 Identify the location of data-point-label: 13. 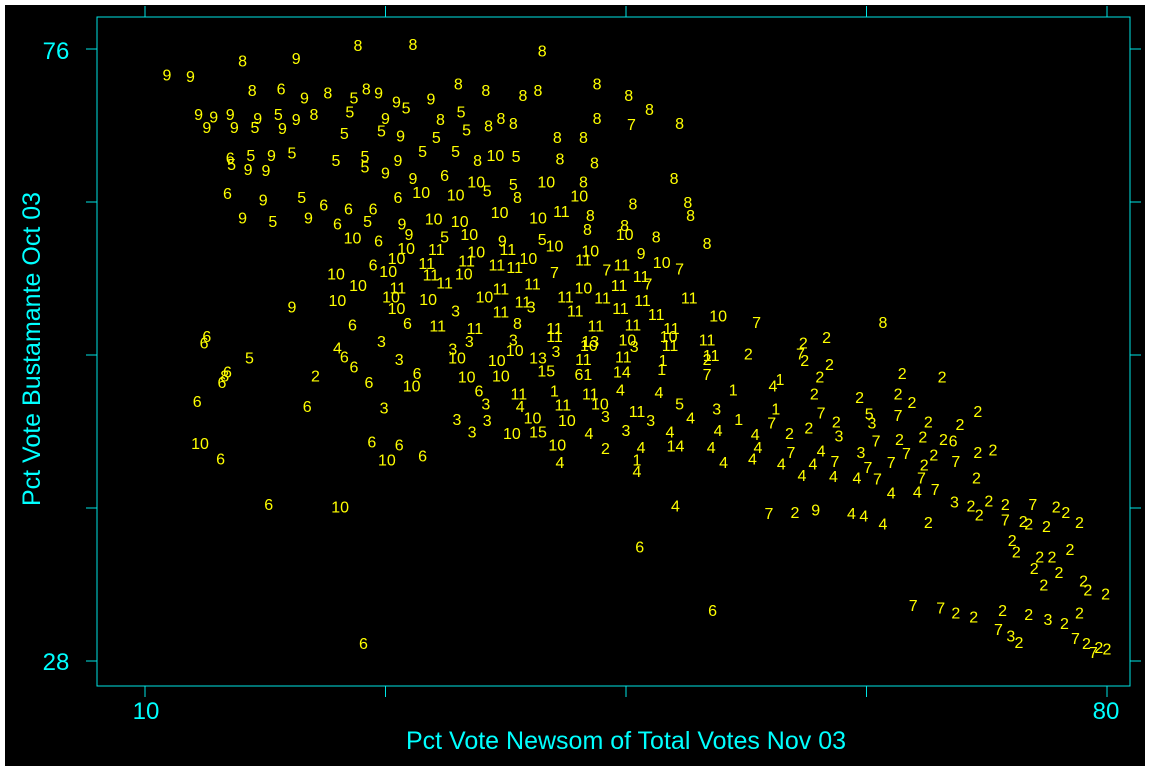
(538, 359).